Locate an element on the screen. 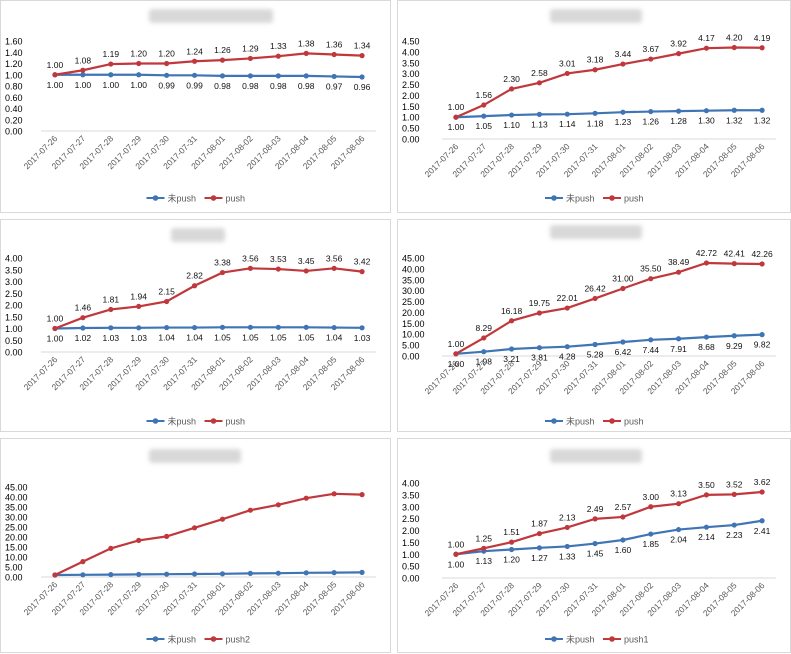 This screenshot has height=654, width=791. legend-label: push2 is located at coordinates (238, 640).